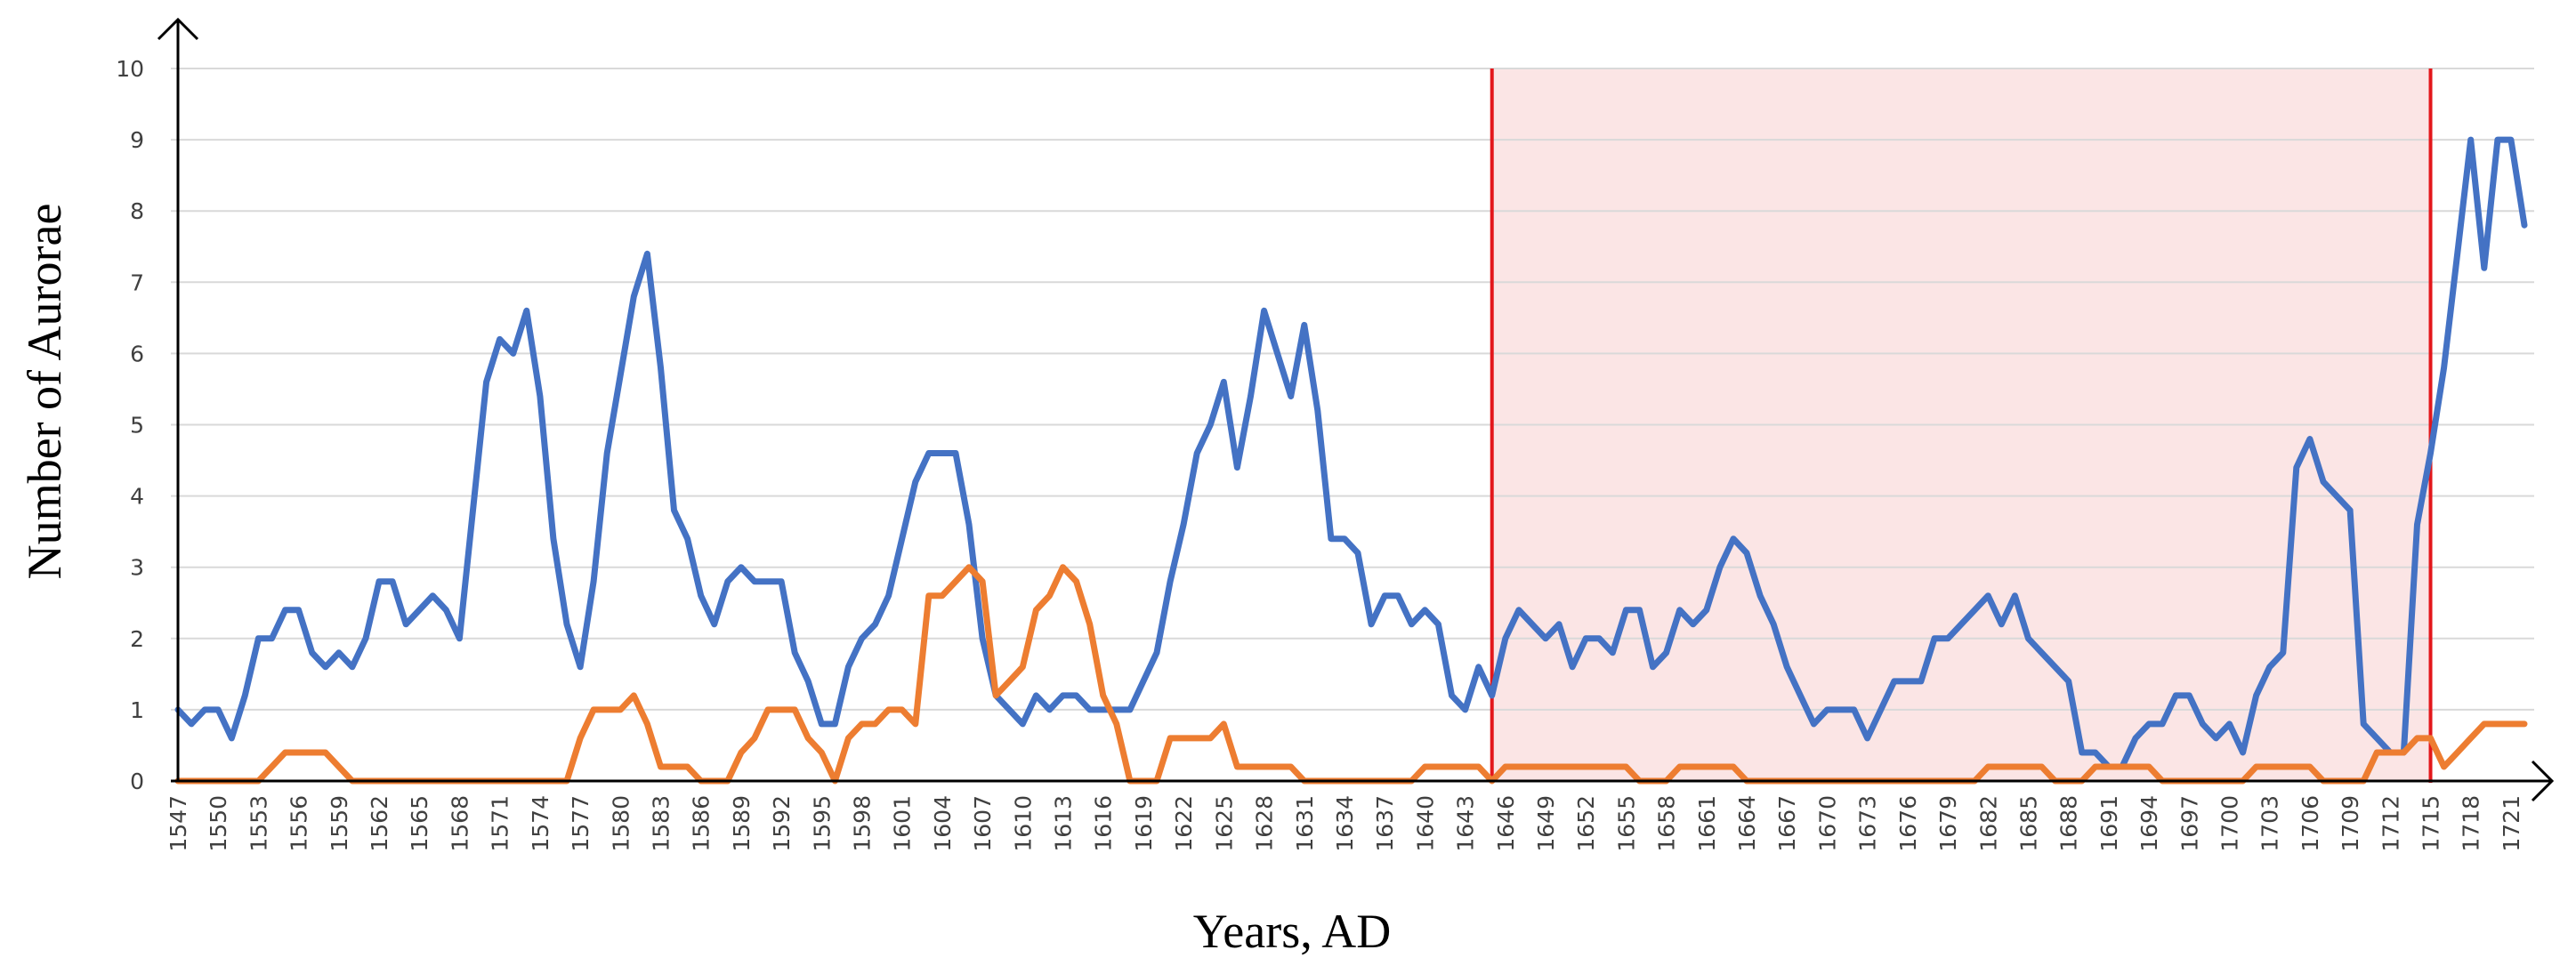 The height and width of the screenshot is (974, 2576). Describe the element at coordinates (983, 823) in the screenshot. I see `x-tick-label-1607: 1607` at that location.